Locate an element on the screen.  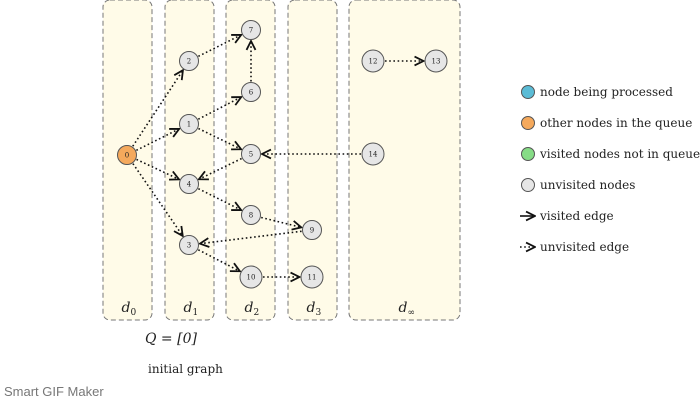
node-9: 9 is located at coordinates (312, 230).